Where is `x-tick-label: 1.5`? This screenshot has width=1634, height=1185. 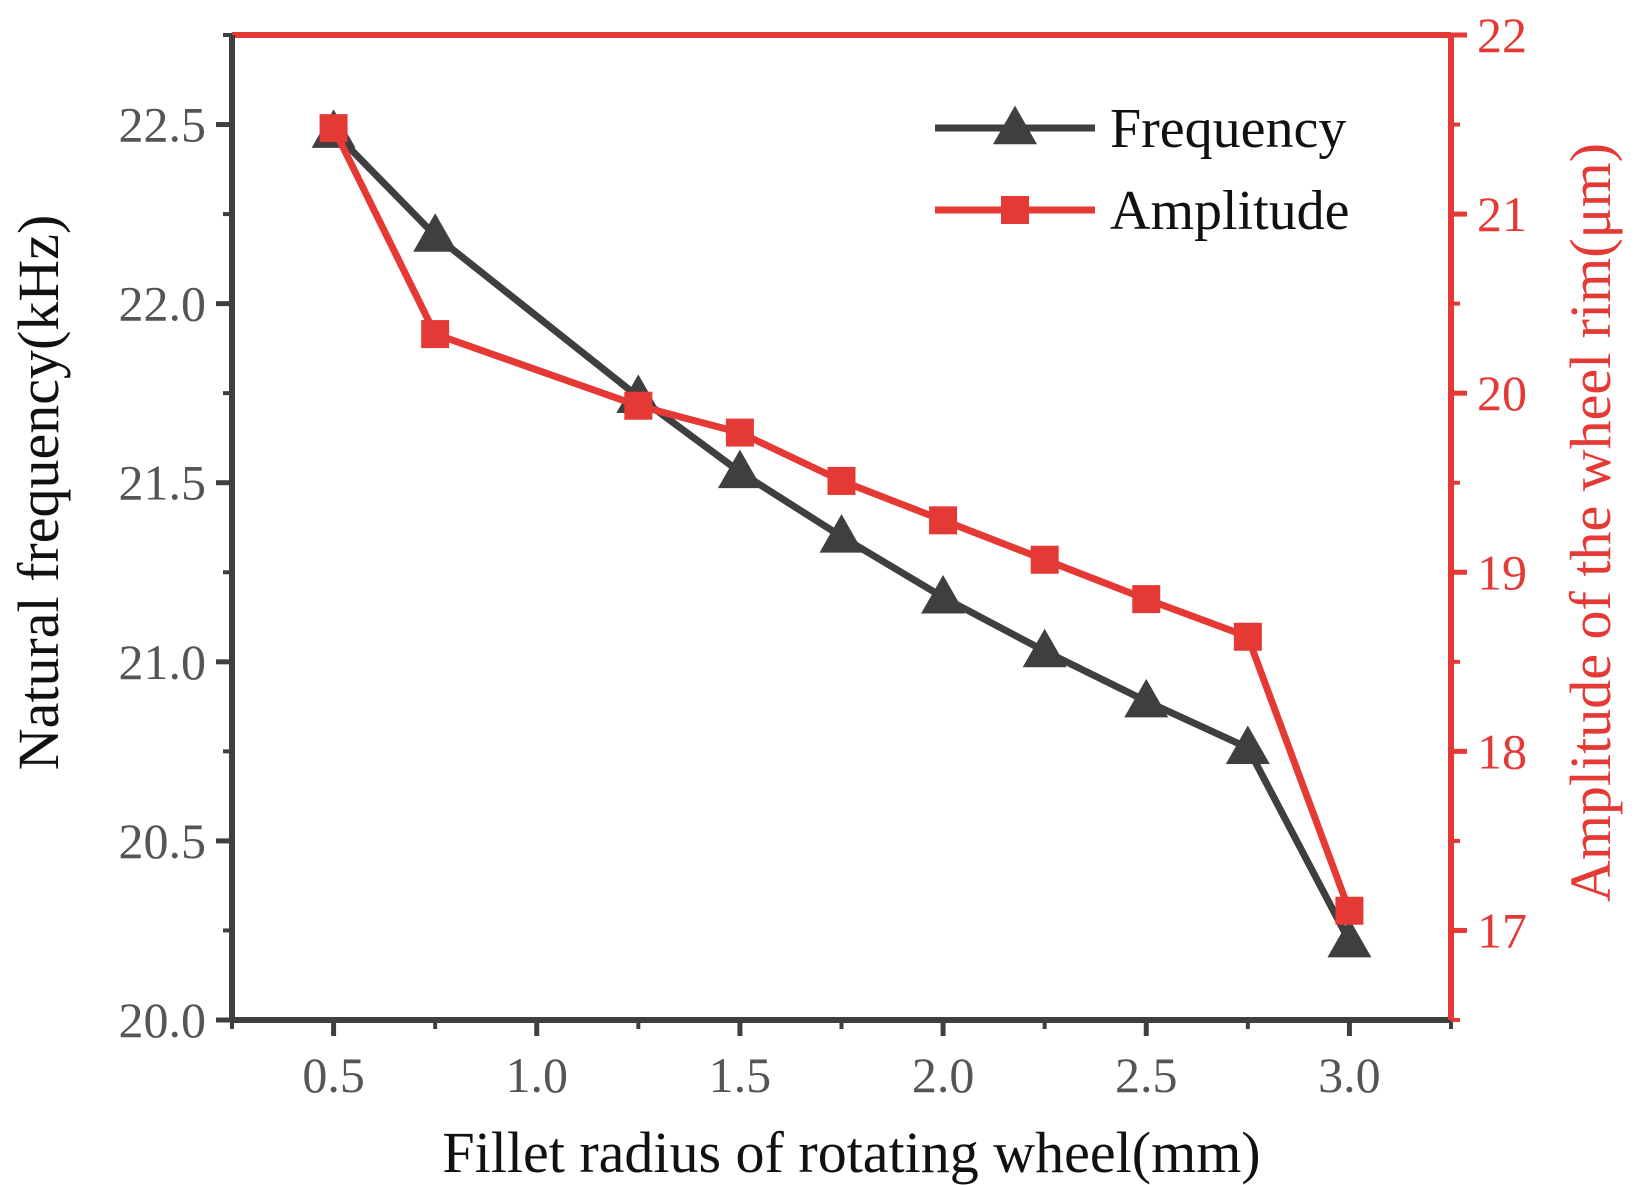
x-tick-label: 1.5 is located at coordinates (740, 1075).